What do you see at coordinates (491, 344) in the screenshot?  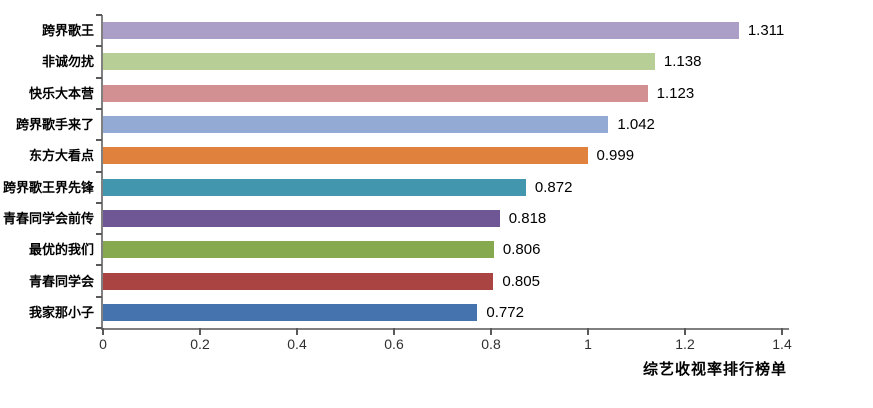 I see `x-axis-tick-label: 0.8` at bounding box center [491, 344].